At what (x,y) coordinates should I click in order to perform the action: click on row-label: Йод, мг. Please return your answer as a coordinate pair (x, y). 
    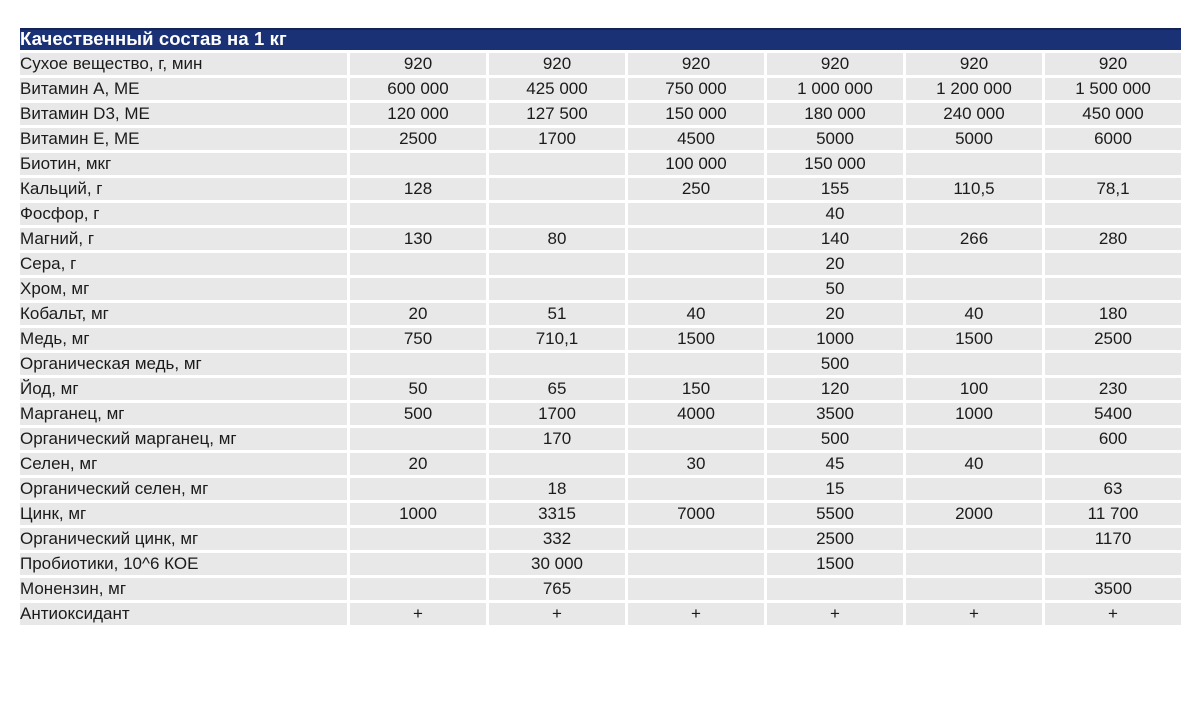
    Looking at the image, I should click on (183, 389).